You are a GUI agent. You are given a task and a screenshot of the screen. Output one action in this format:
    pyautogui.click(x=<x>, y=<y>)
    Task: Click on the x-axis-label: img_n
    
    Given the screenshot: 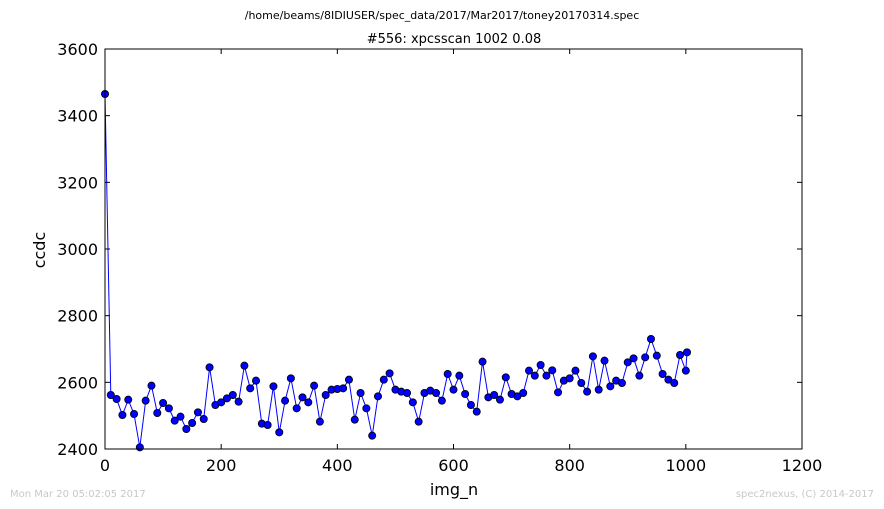 What is the action you would take?
    pyautogui.click(x=454, y=490)
    